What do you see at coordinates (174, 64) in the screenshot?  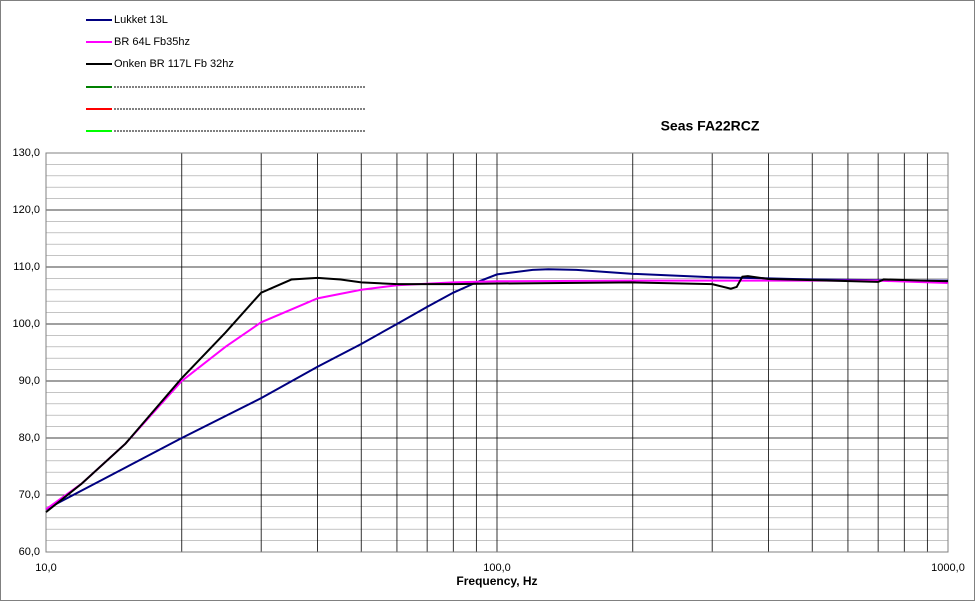 I see `legend-label: Onken BR 117L Fb 32hz` at bounding box center [174, 64].